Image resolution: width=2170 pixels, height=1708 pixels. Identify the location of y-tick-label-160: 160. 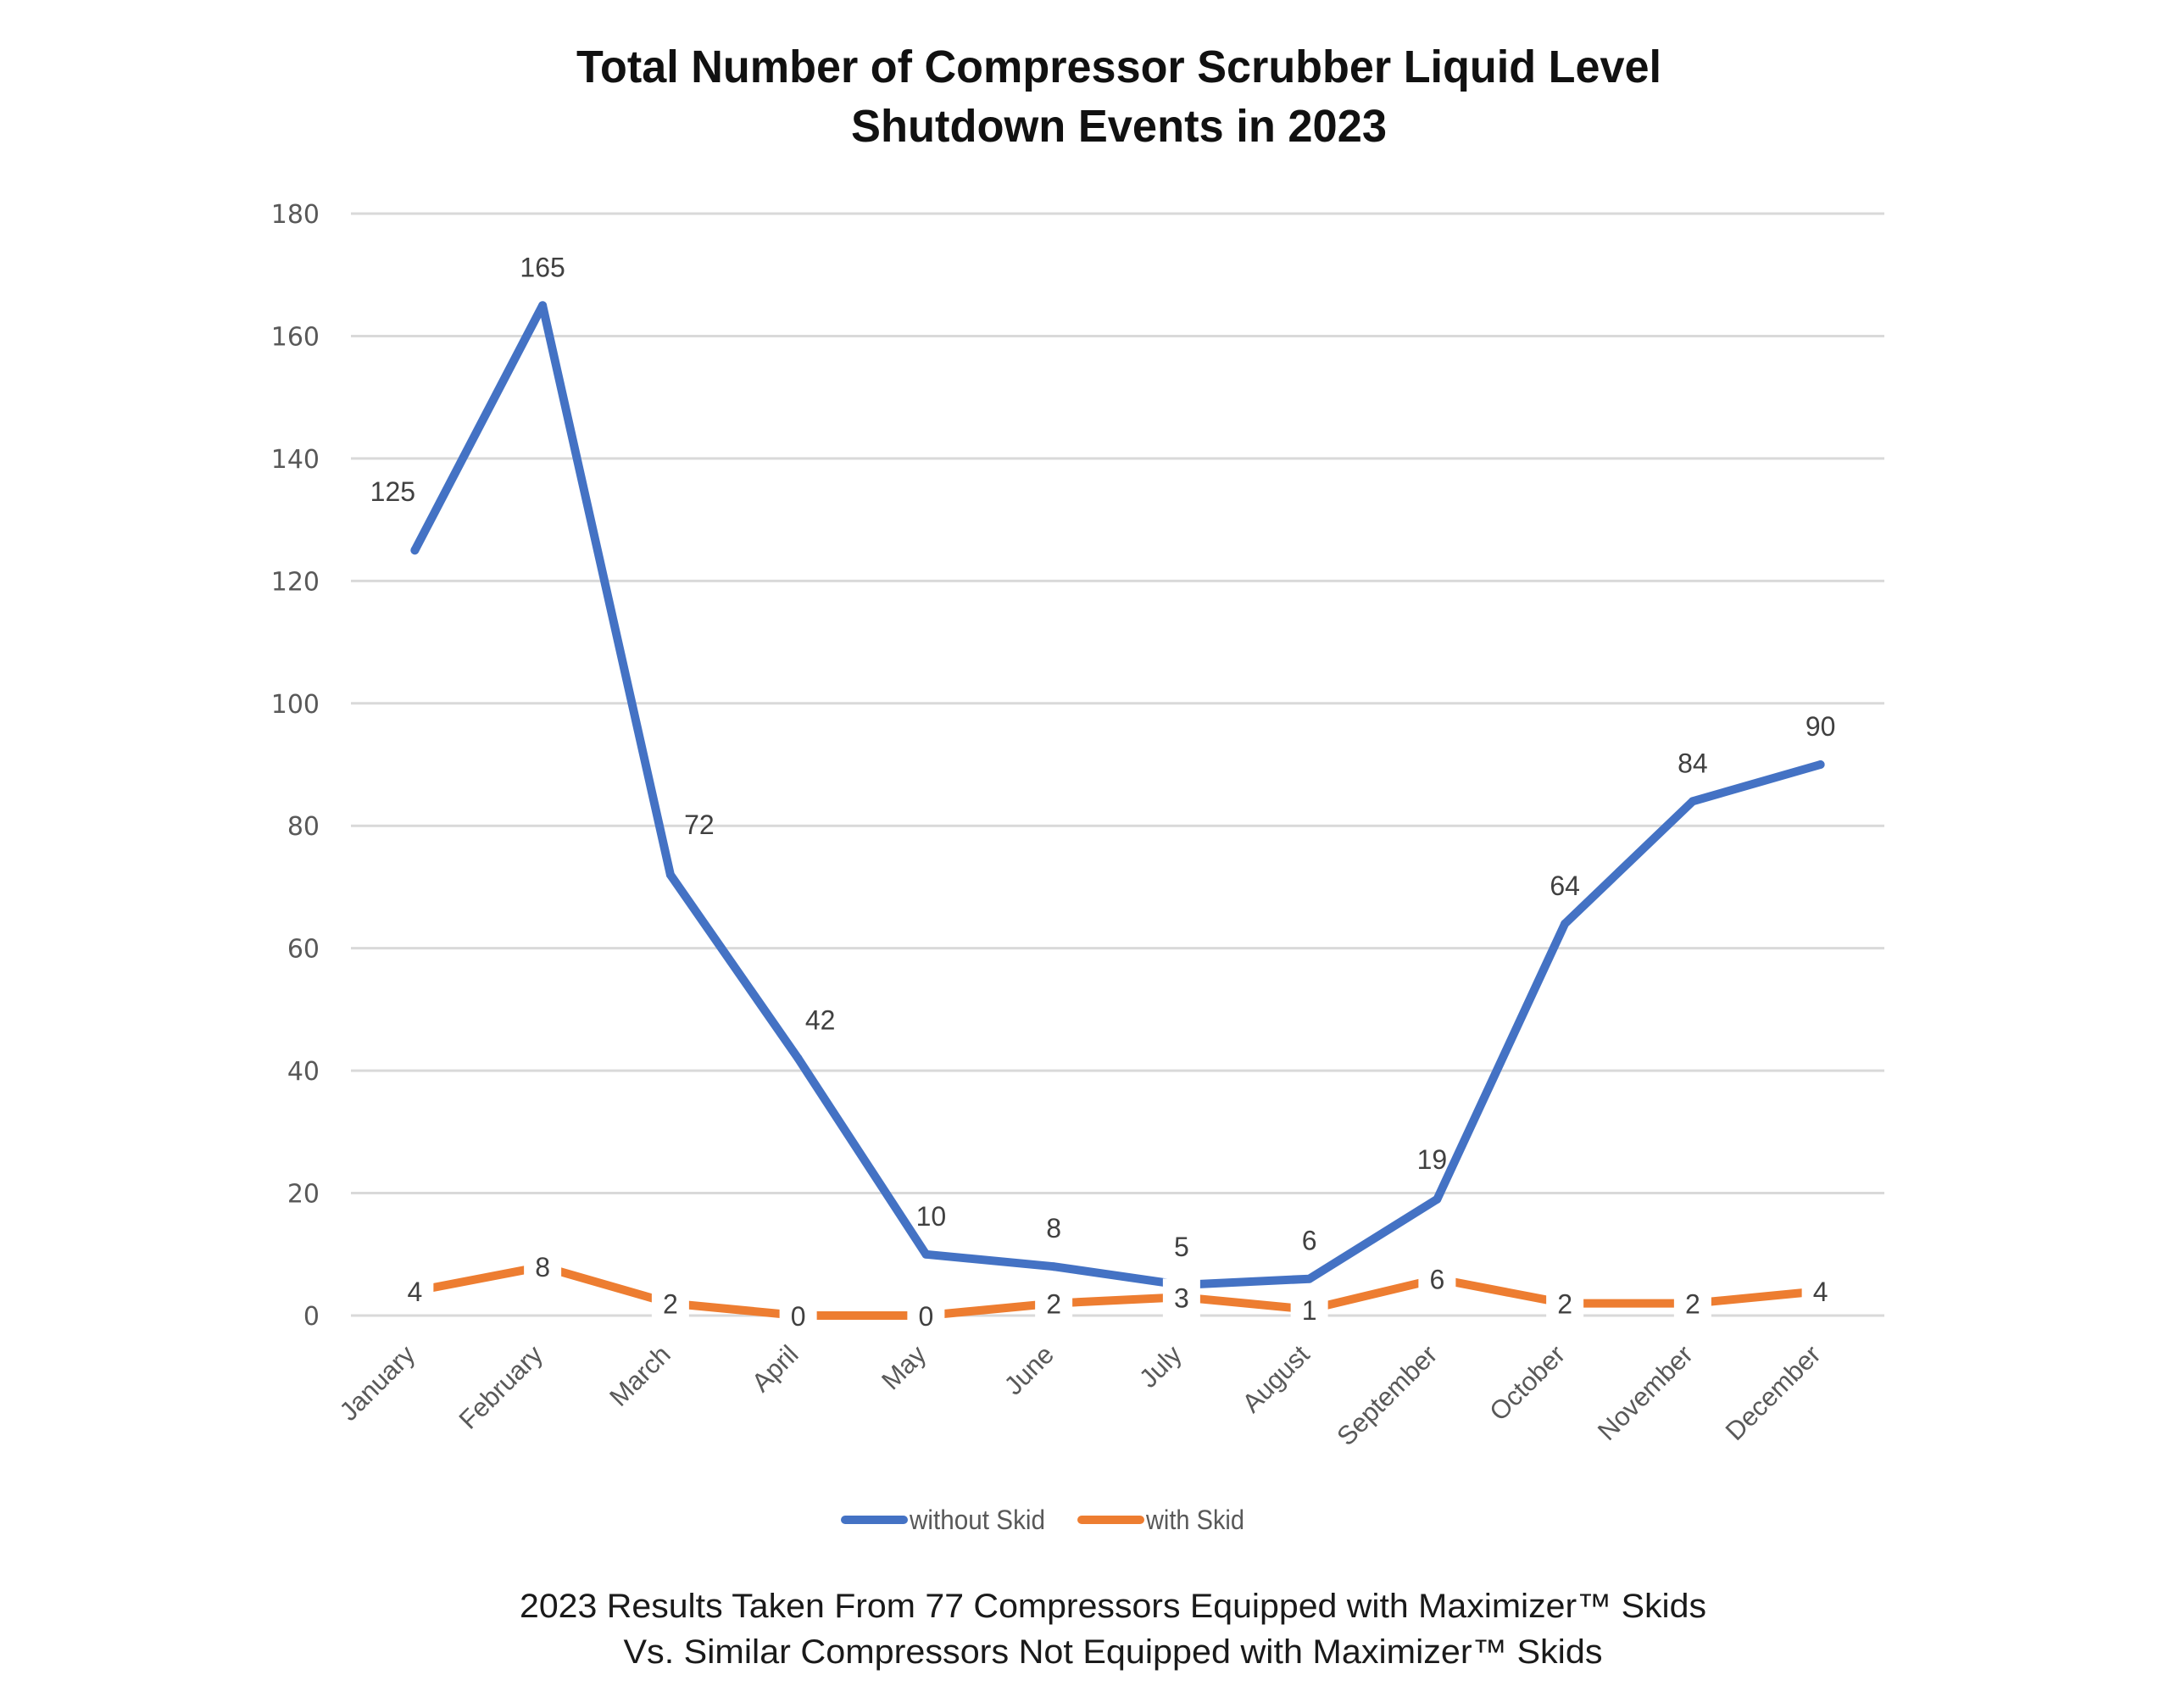
(295, 337).